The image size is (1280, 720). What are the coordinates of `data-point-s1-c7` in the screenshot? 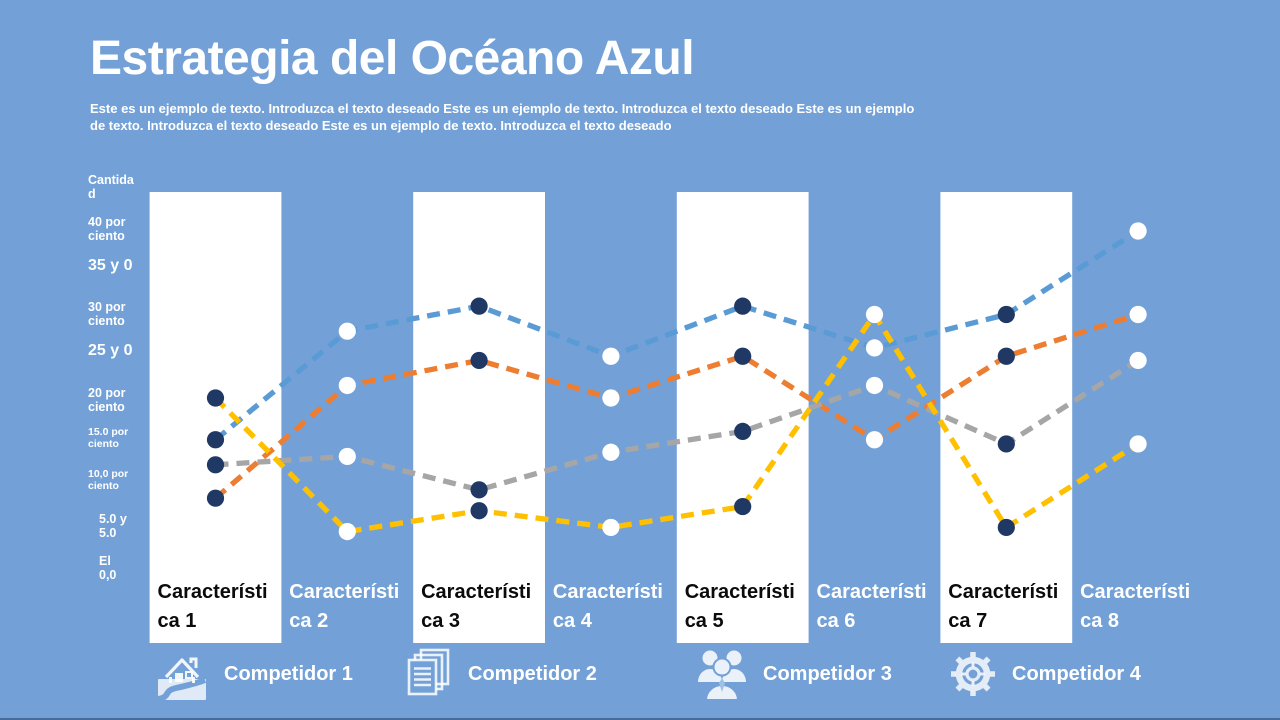 It's located at (1006, 314).